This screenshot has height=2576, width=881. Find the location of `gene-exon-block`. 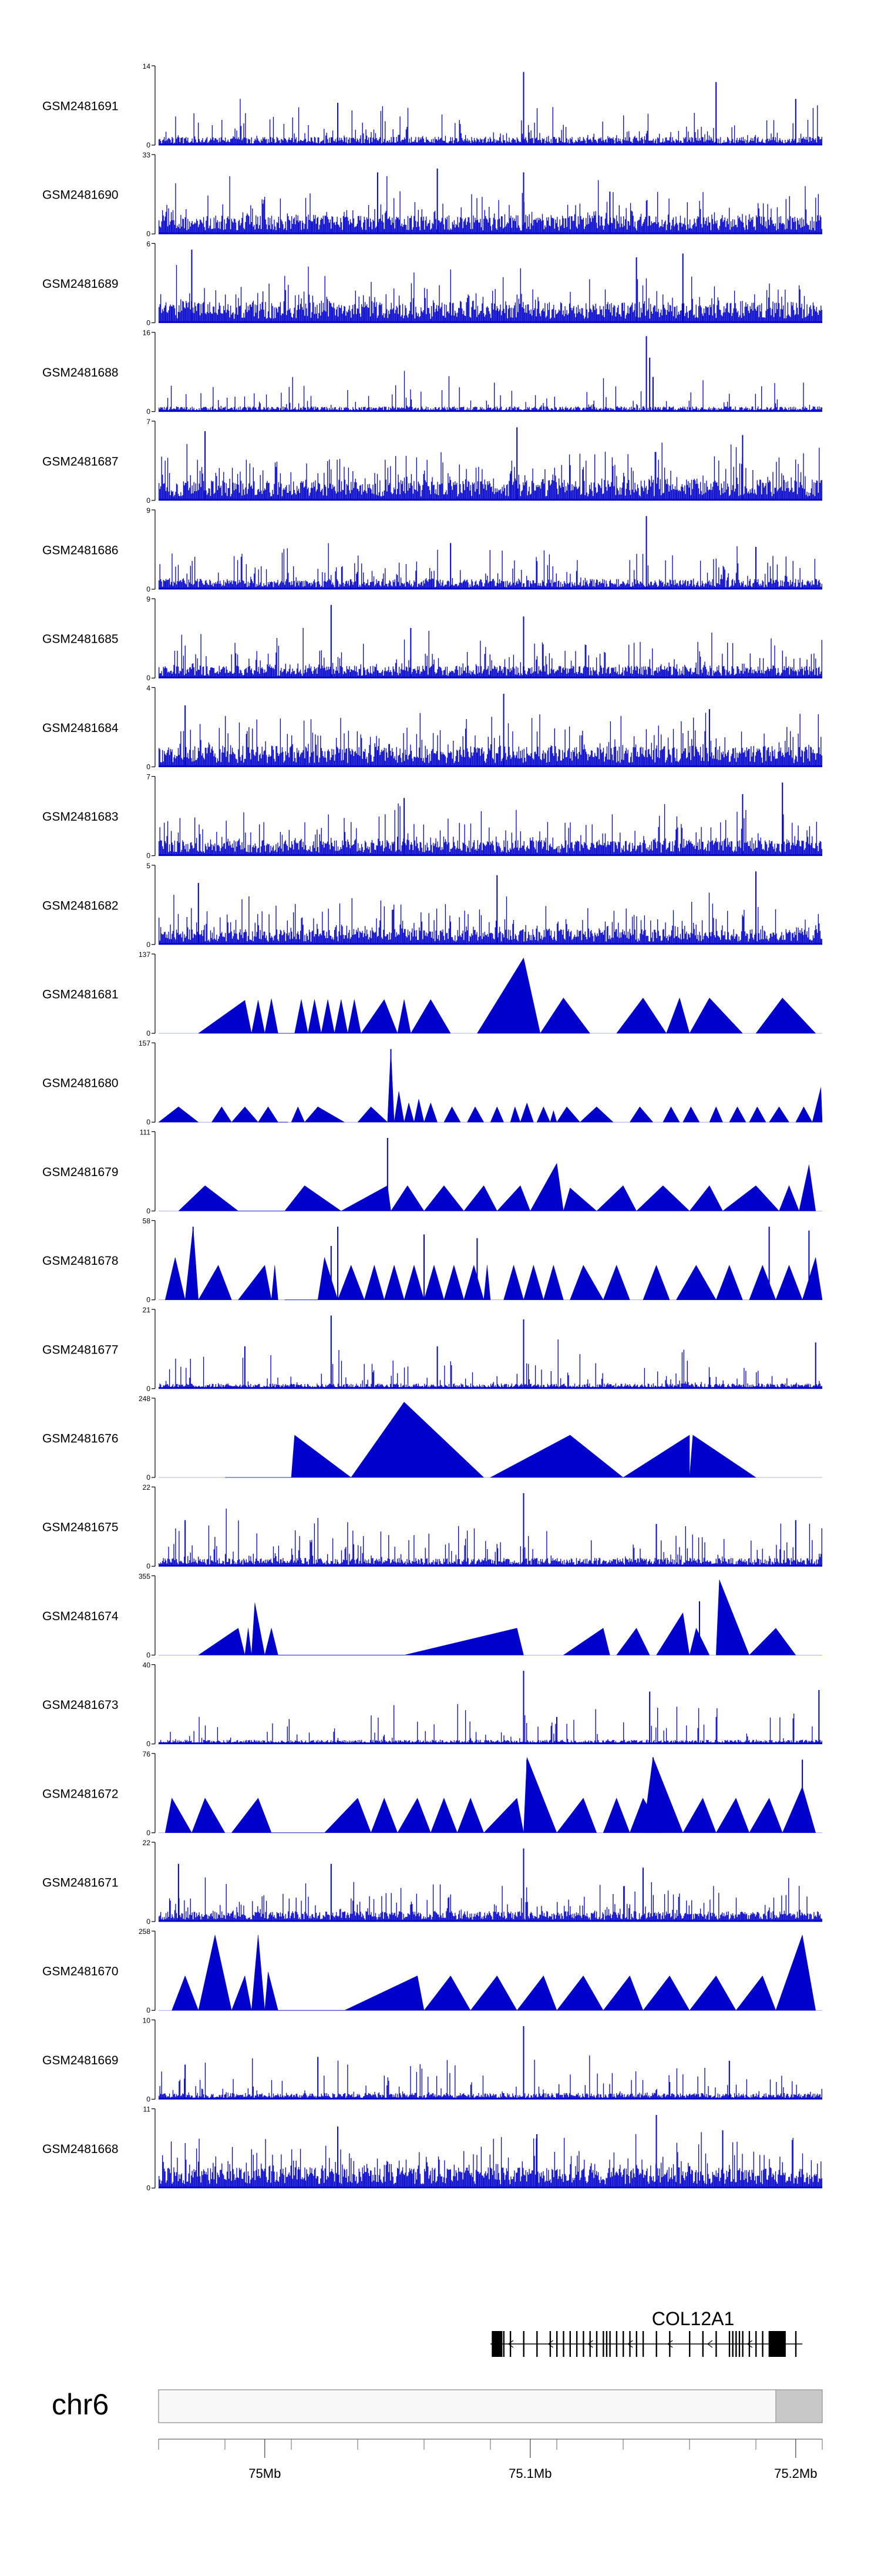

gene-exon-block is located at coordinates (498, 2344).